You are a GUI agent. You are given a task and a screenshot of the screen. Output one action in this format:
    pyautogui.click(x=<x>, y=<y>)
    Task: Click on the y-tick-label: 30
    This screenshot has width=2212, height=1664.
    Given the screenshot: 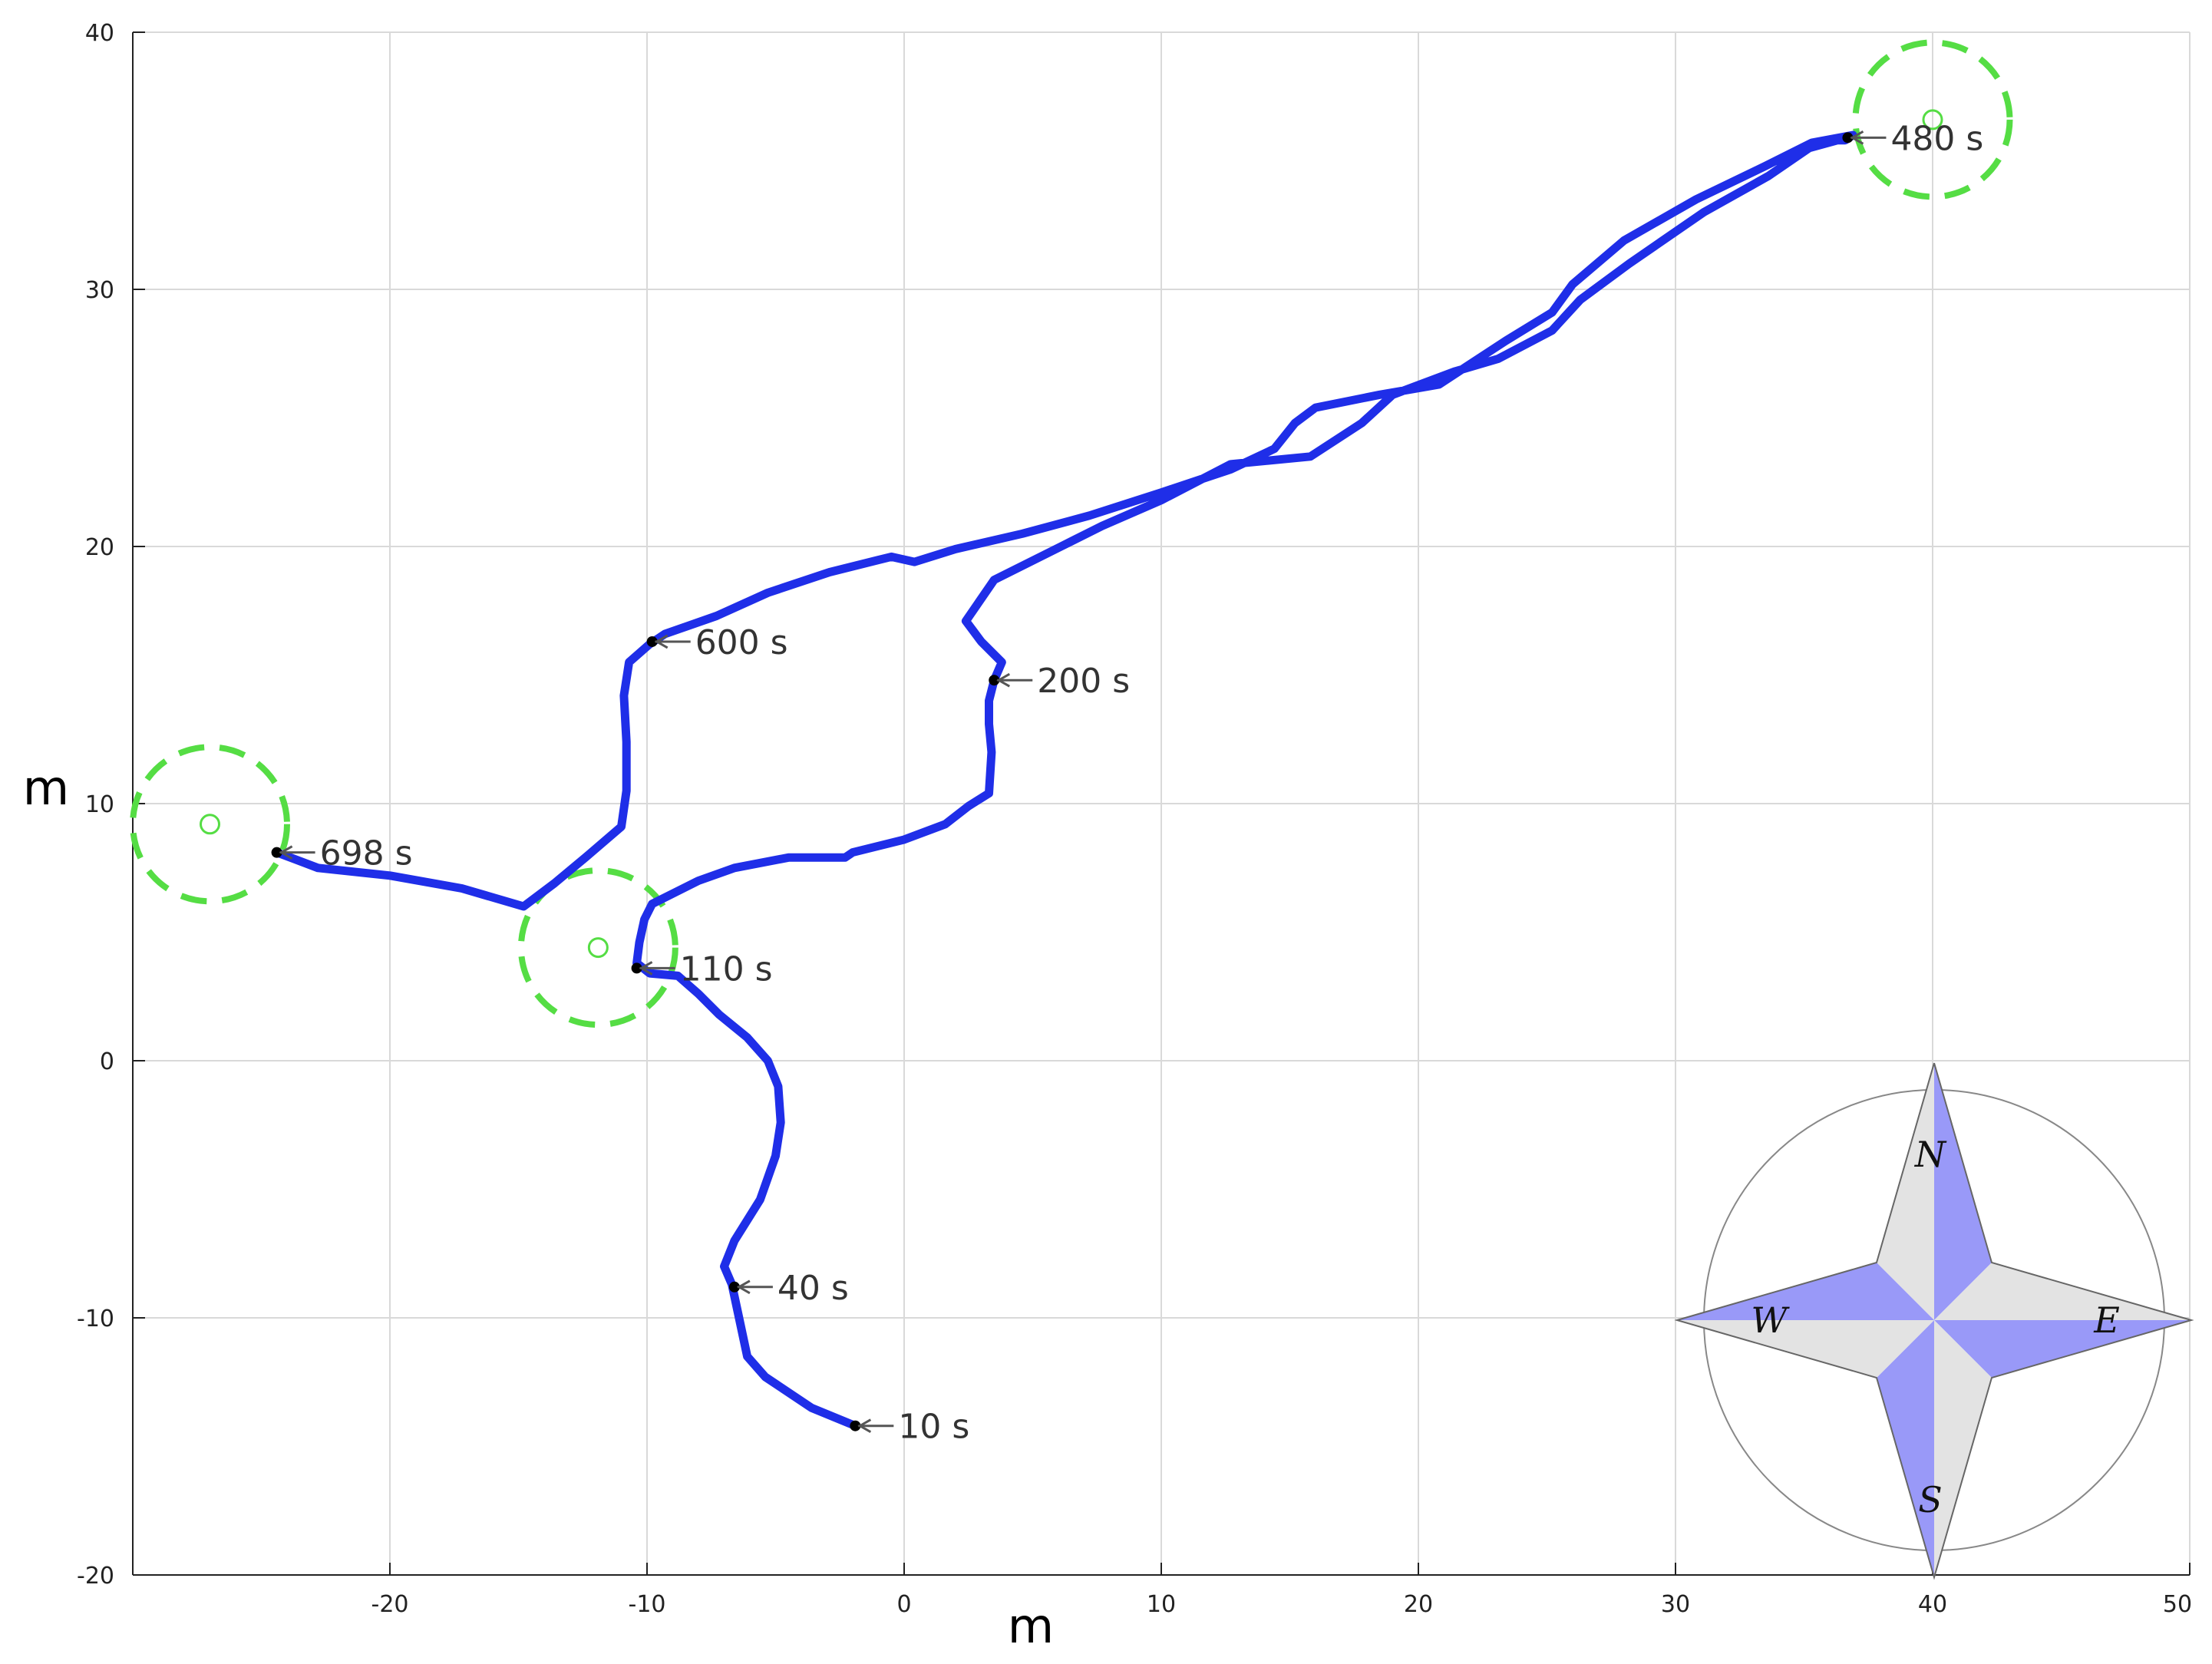 What is the action you would take?
    pyautogui.click(x=99, y=290)
    